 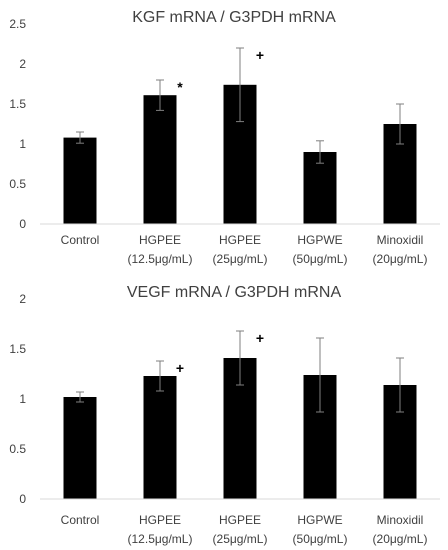 I want to click on chart-title: KGF mRNA / G3PDH mRNA, so click(x=234, y=17).